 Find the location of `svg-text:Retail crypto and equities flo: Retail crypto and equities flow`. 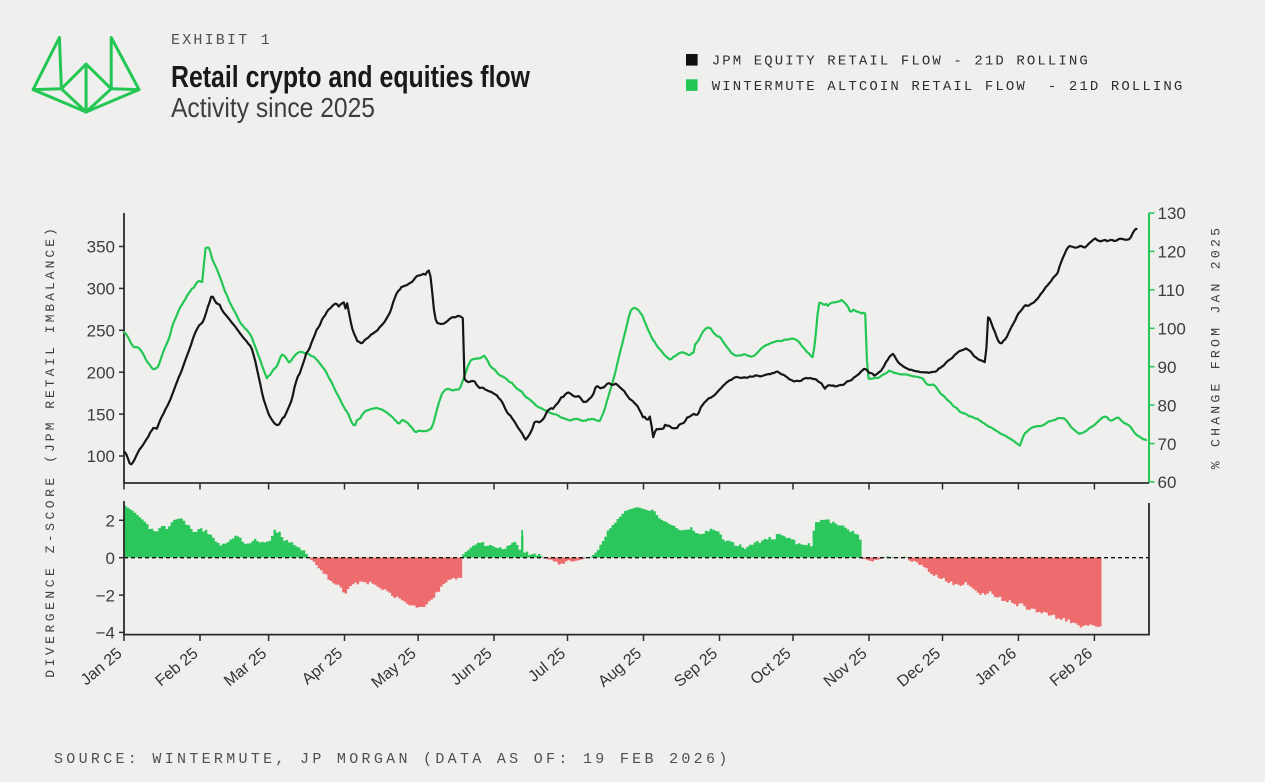

svg-text:Retail crypto and equities flo: Retail crypto and equities flow is located at coordinates (351, 76).